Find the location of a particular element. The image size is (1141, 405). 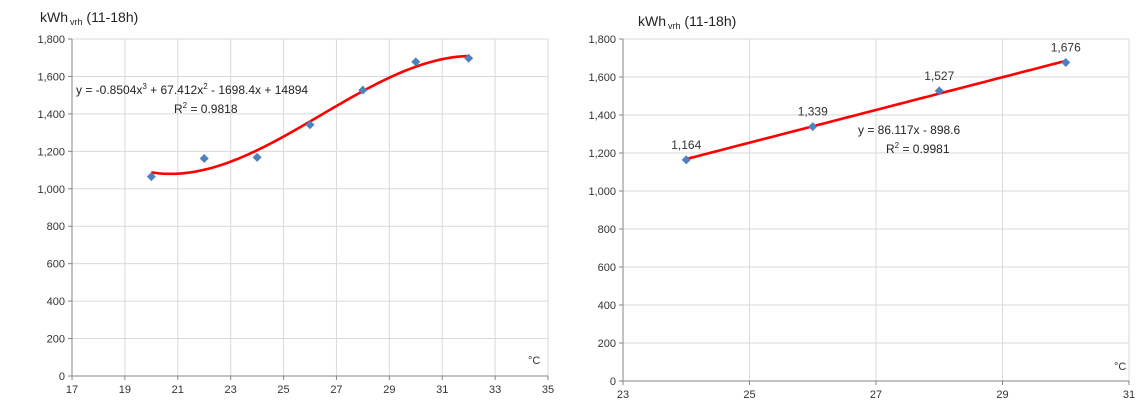

right-x-tick-label: 25 is located at coordinates (749, 395).